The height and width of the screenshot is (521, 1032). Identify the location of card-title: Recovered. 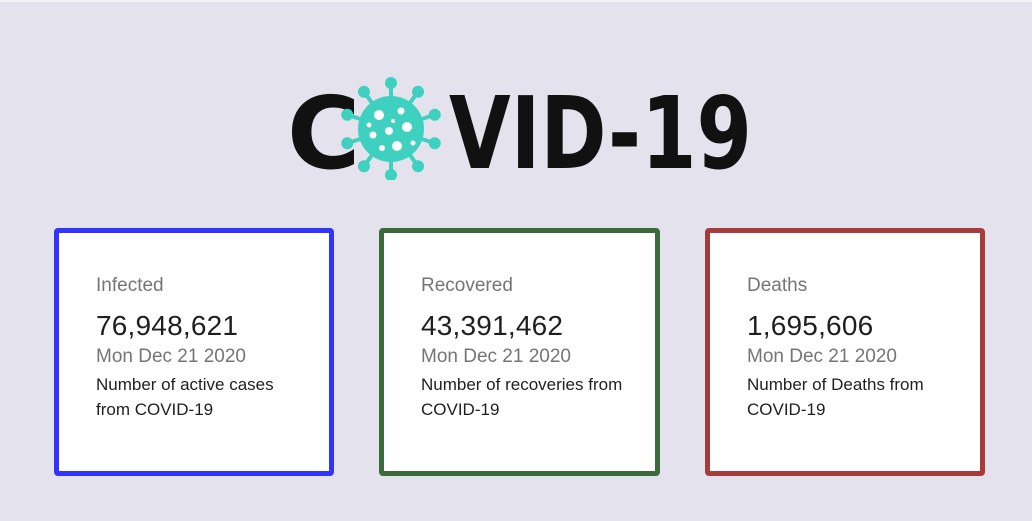
(467, 285).